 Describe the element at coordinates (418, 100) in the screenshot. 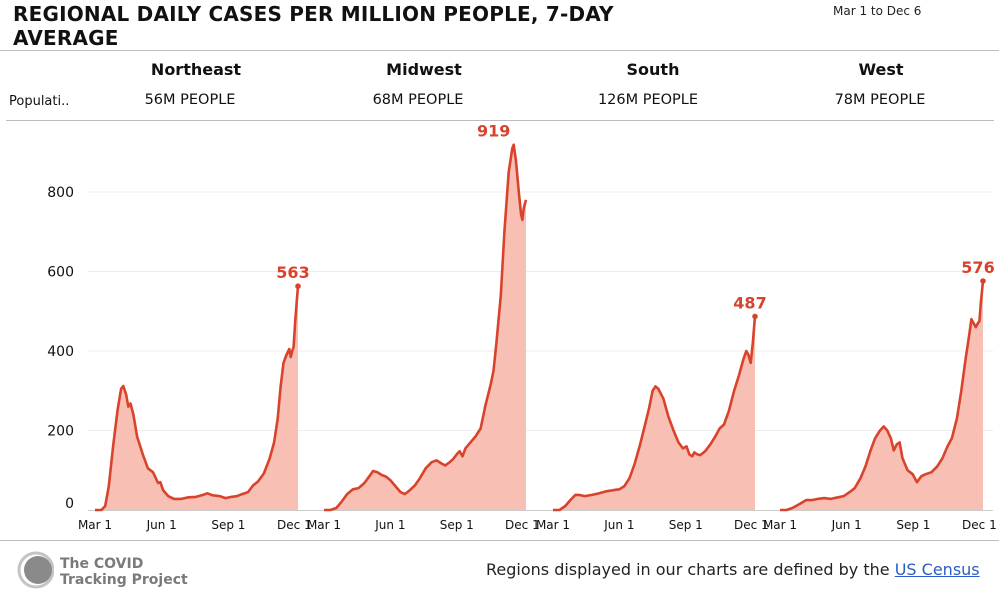

I see `population-midwest: 68M PEOPLE` at that location.